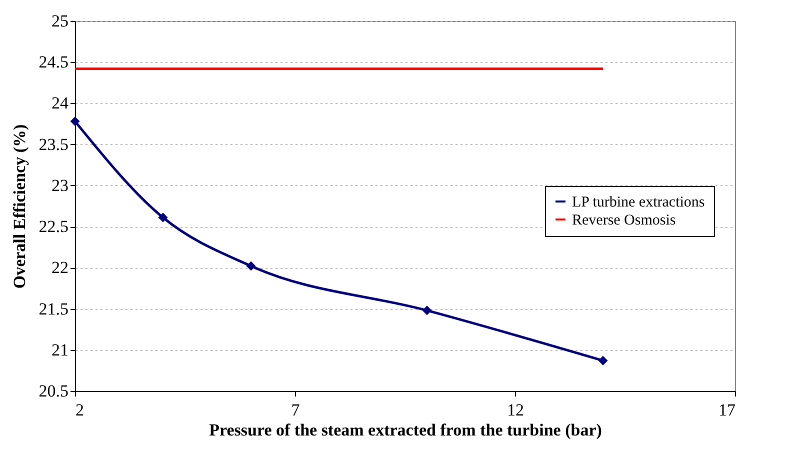  What do you see at coordinates (60, 21) in the screenshot?
I see `y-tick-label: 25` at bounding box center [60, 21].